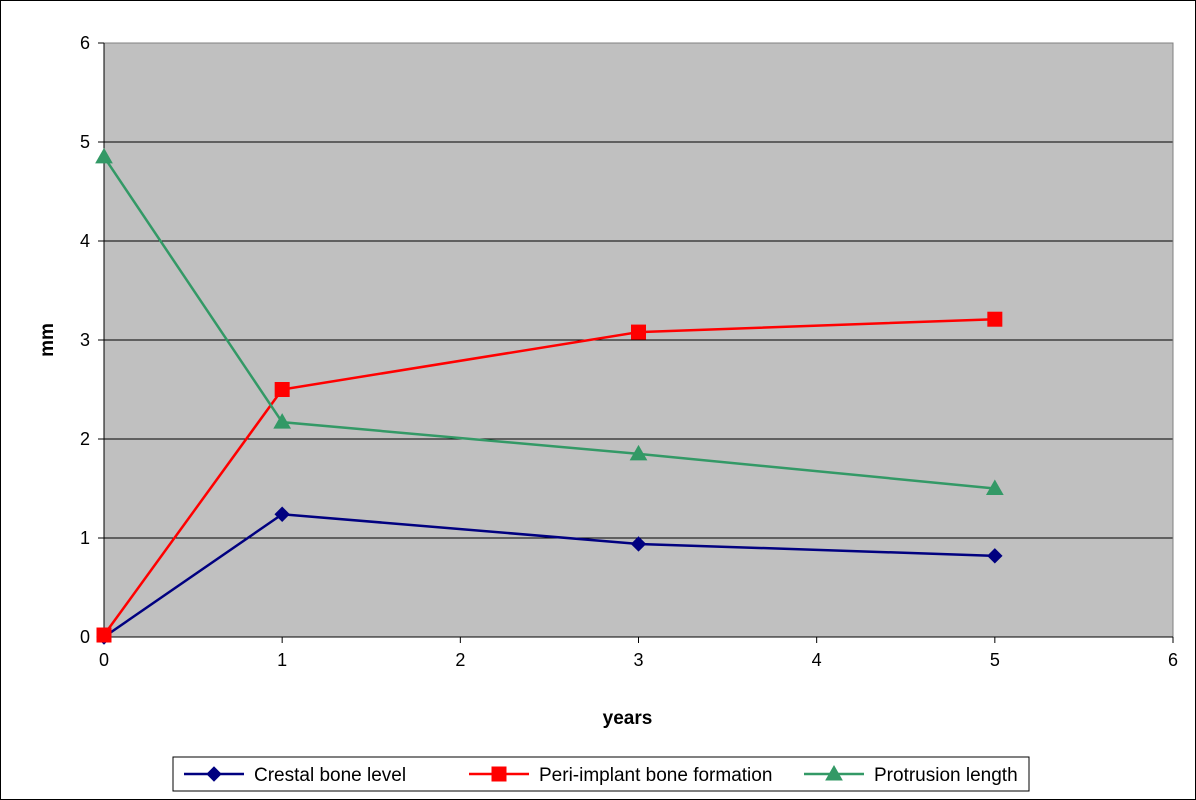  What do you see at coordinates (817, 660) in the screenshot?
I see `x-tick-label: 4` at bounding box center [817, 660].